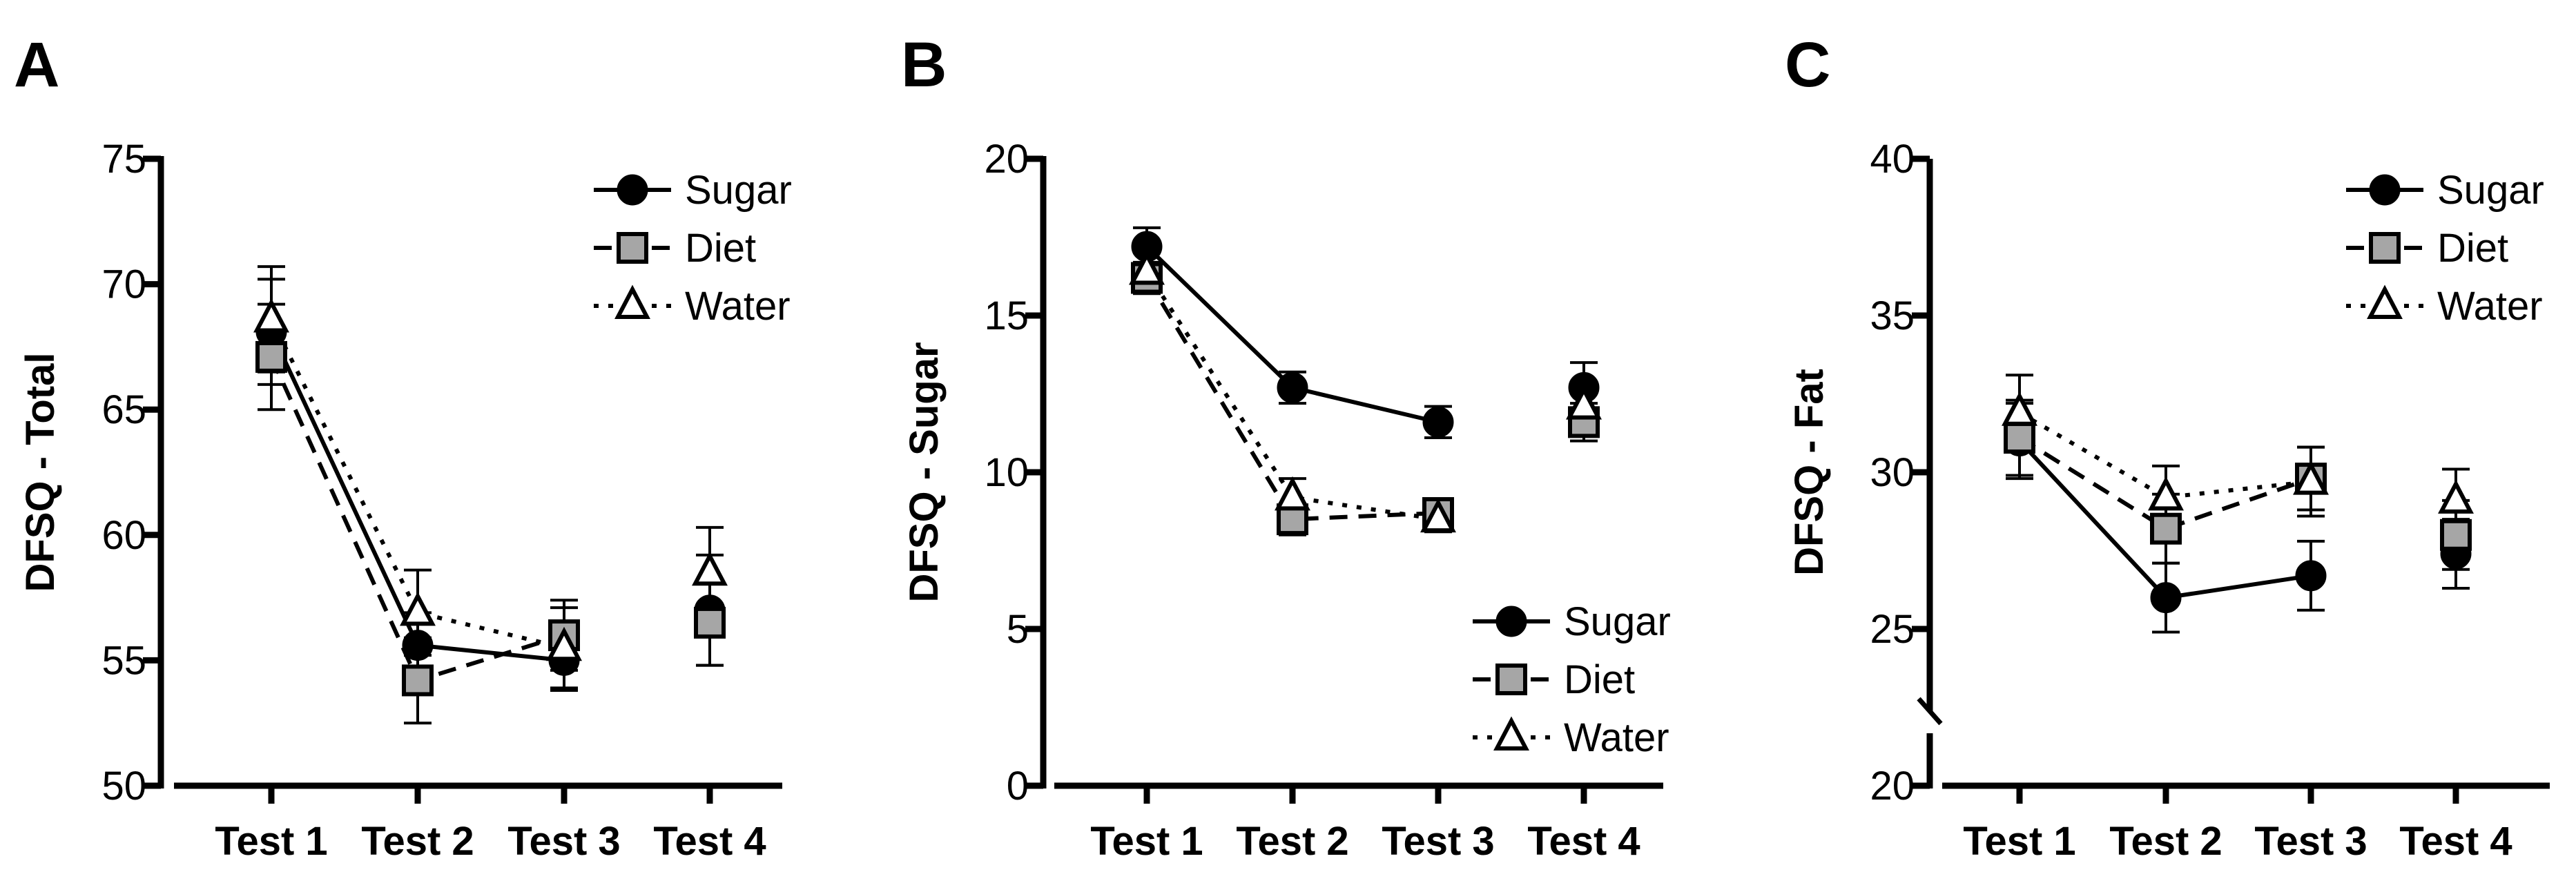  I want to click on y-tick-label-b: 20, so click(1007, 159).